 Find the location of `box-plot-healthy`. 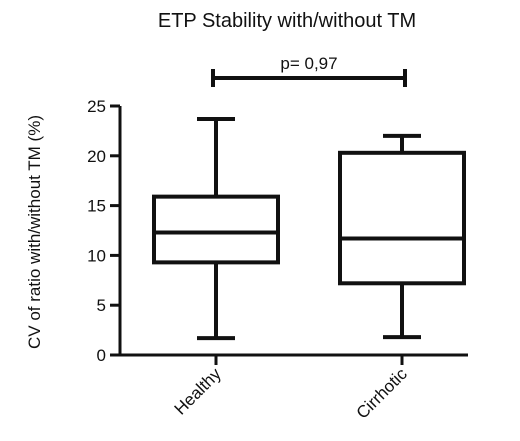

box-plot-healthy is located at coordinates (216, 228).